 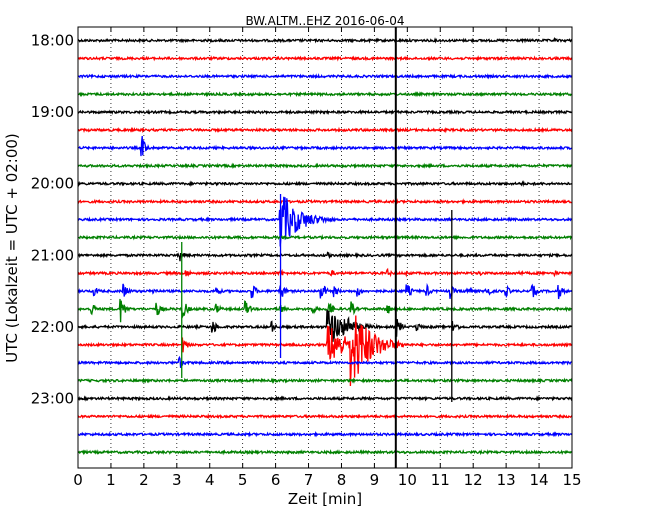 What do you see at coordinates (324, 21) in the screenshot?
I see `chart-title: BW.ALTM..EHZ 2016-06-04` at bounding box center [324, 21].